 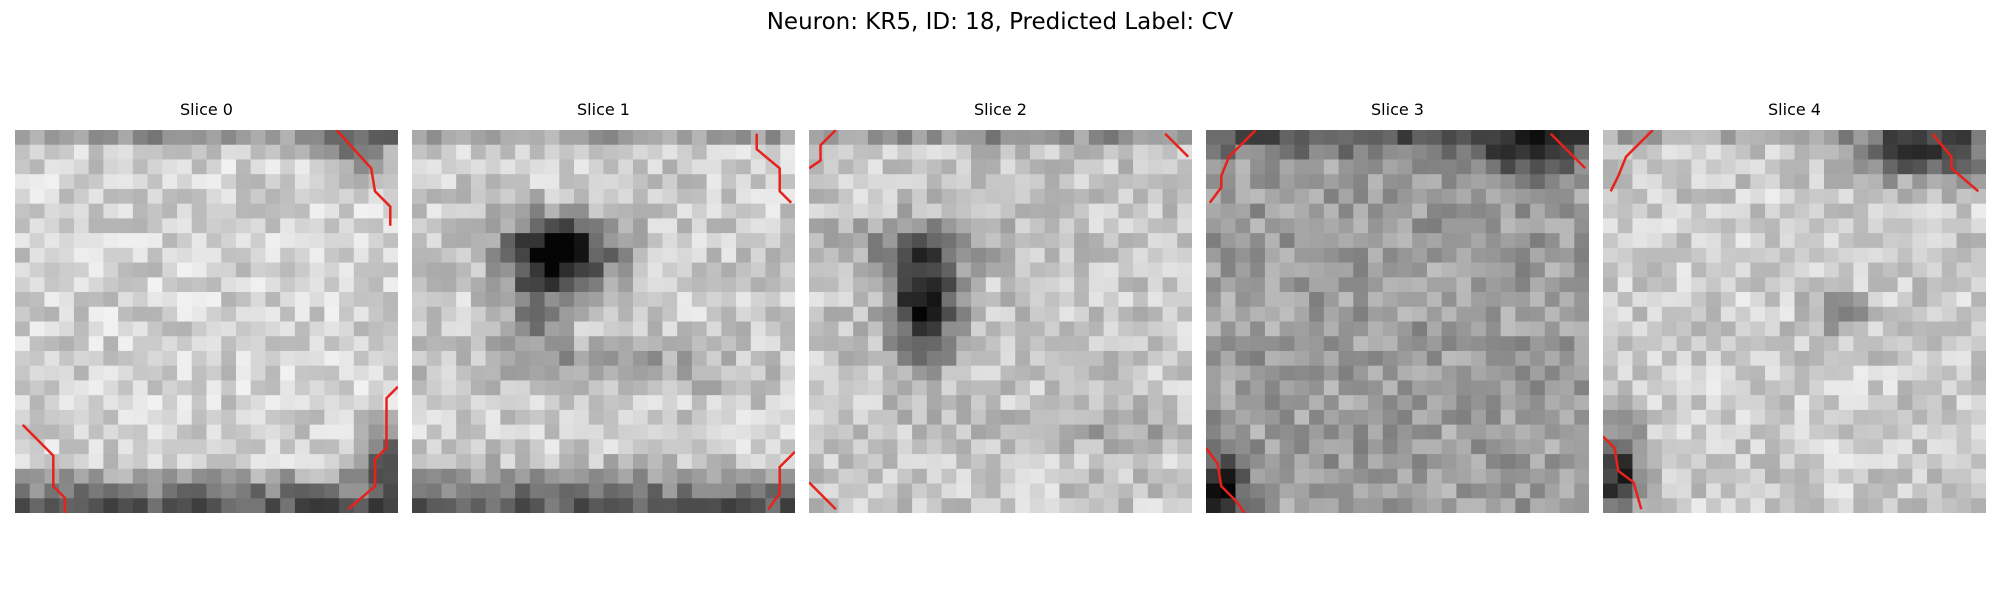 I want to click on slice-panel-0: Slice 0, so click(x=206, y=306).